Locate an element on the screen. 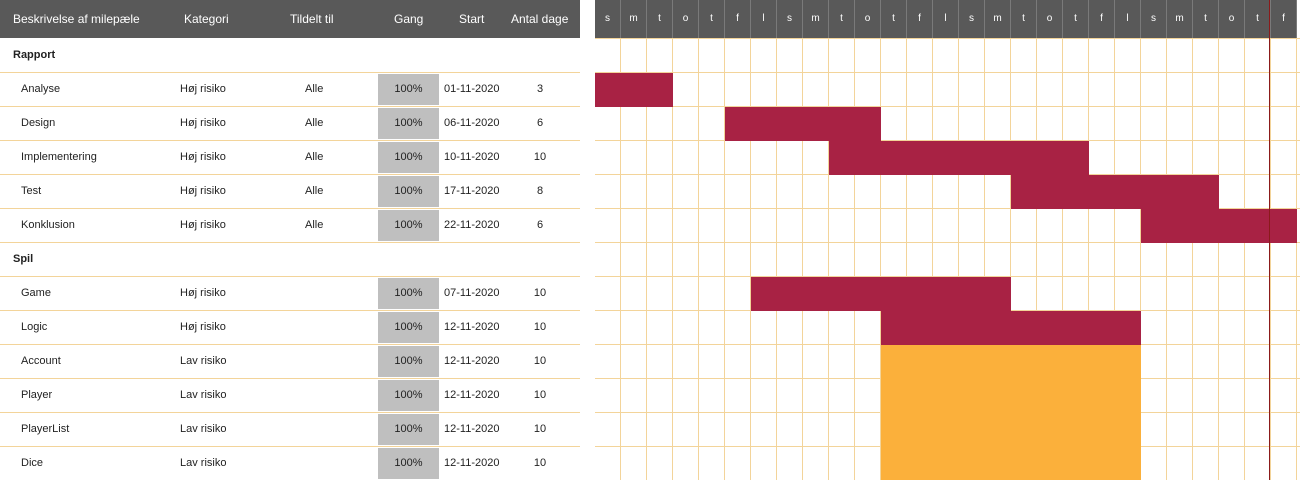  day-header: t is located at coordinates (660, 19).